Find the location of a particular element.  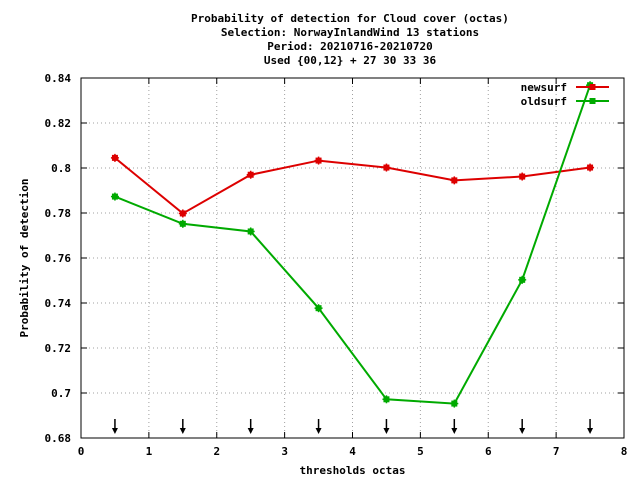

y-tick-label: 0.8 is located at coordinates (61, 168).